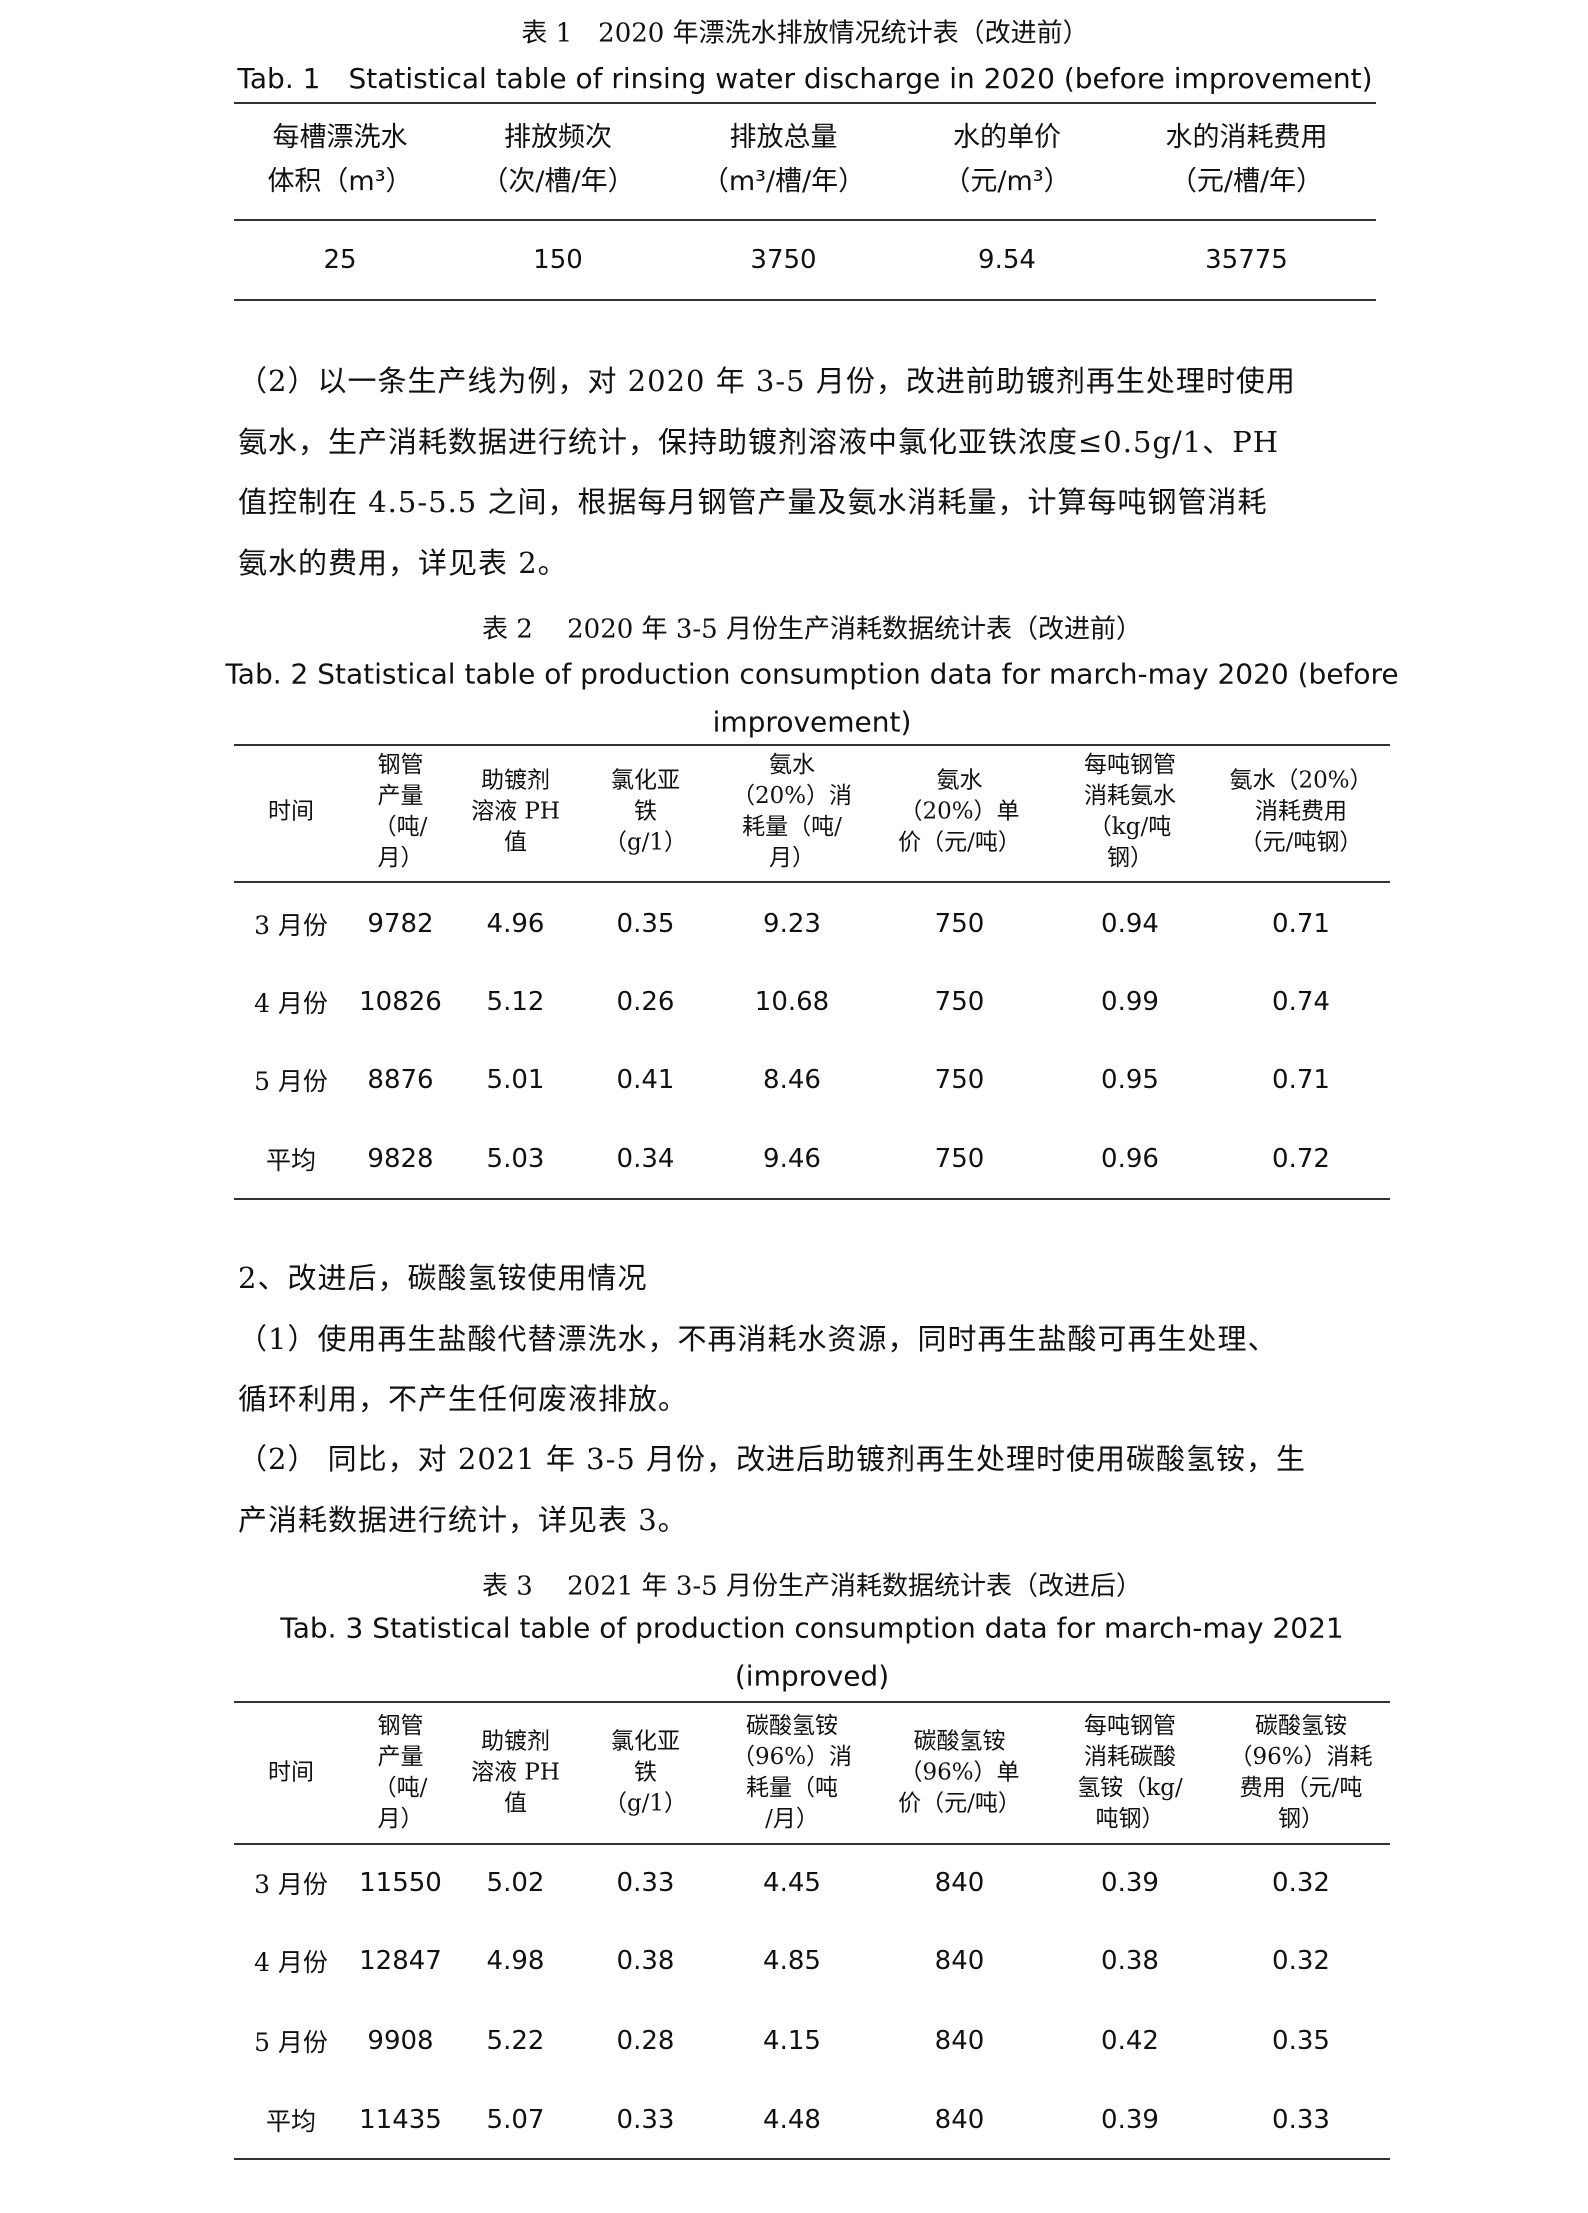 The image size is (1588, 2213). I want to click on paragraph-line: 循环利用，不产生任何废液排放。, so click(463, 1399).